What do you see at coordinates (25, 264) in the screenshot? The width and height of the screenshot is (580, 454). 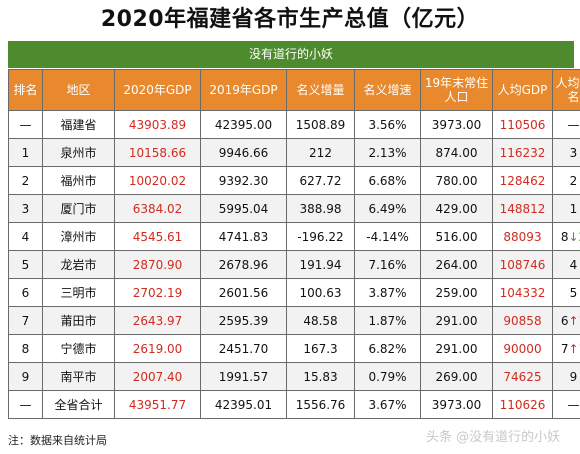 I see `cell-rank-value: 5` at bounding box center [25, 264].